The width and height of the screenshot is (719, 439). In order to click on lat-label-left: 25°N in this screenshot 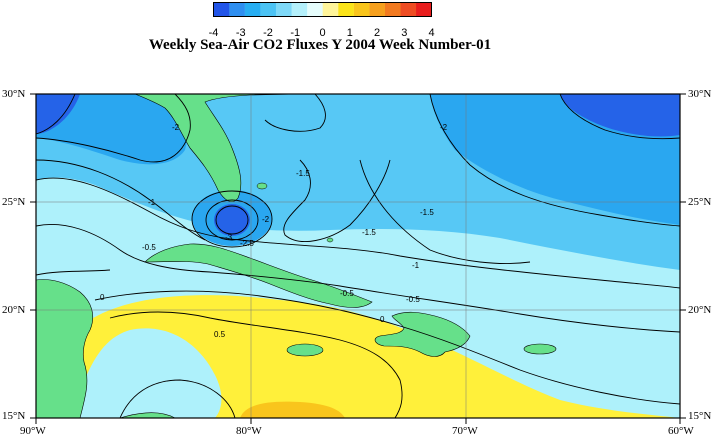, I will do `click(14, 202)`.